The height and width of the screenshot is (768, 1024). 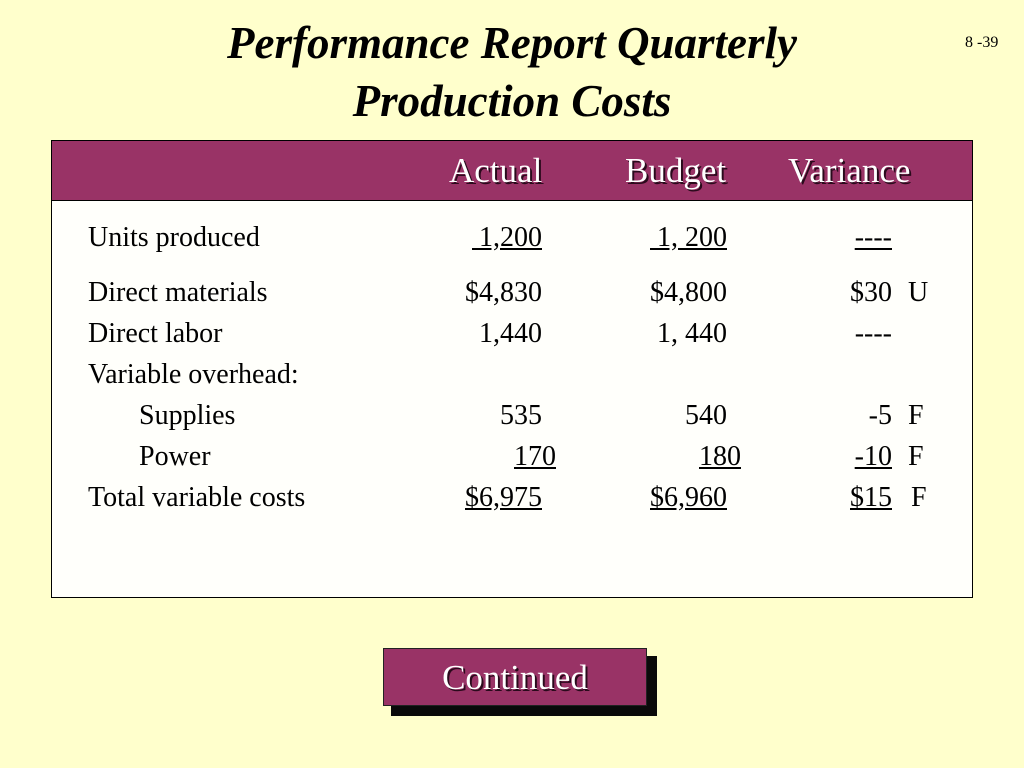 I want to click on table-header: Actual Budget Variance, so click(x=512, y=171).